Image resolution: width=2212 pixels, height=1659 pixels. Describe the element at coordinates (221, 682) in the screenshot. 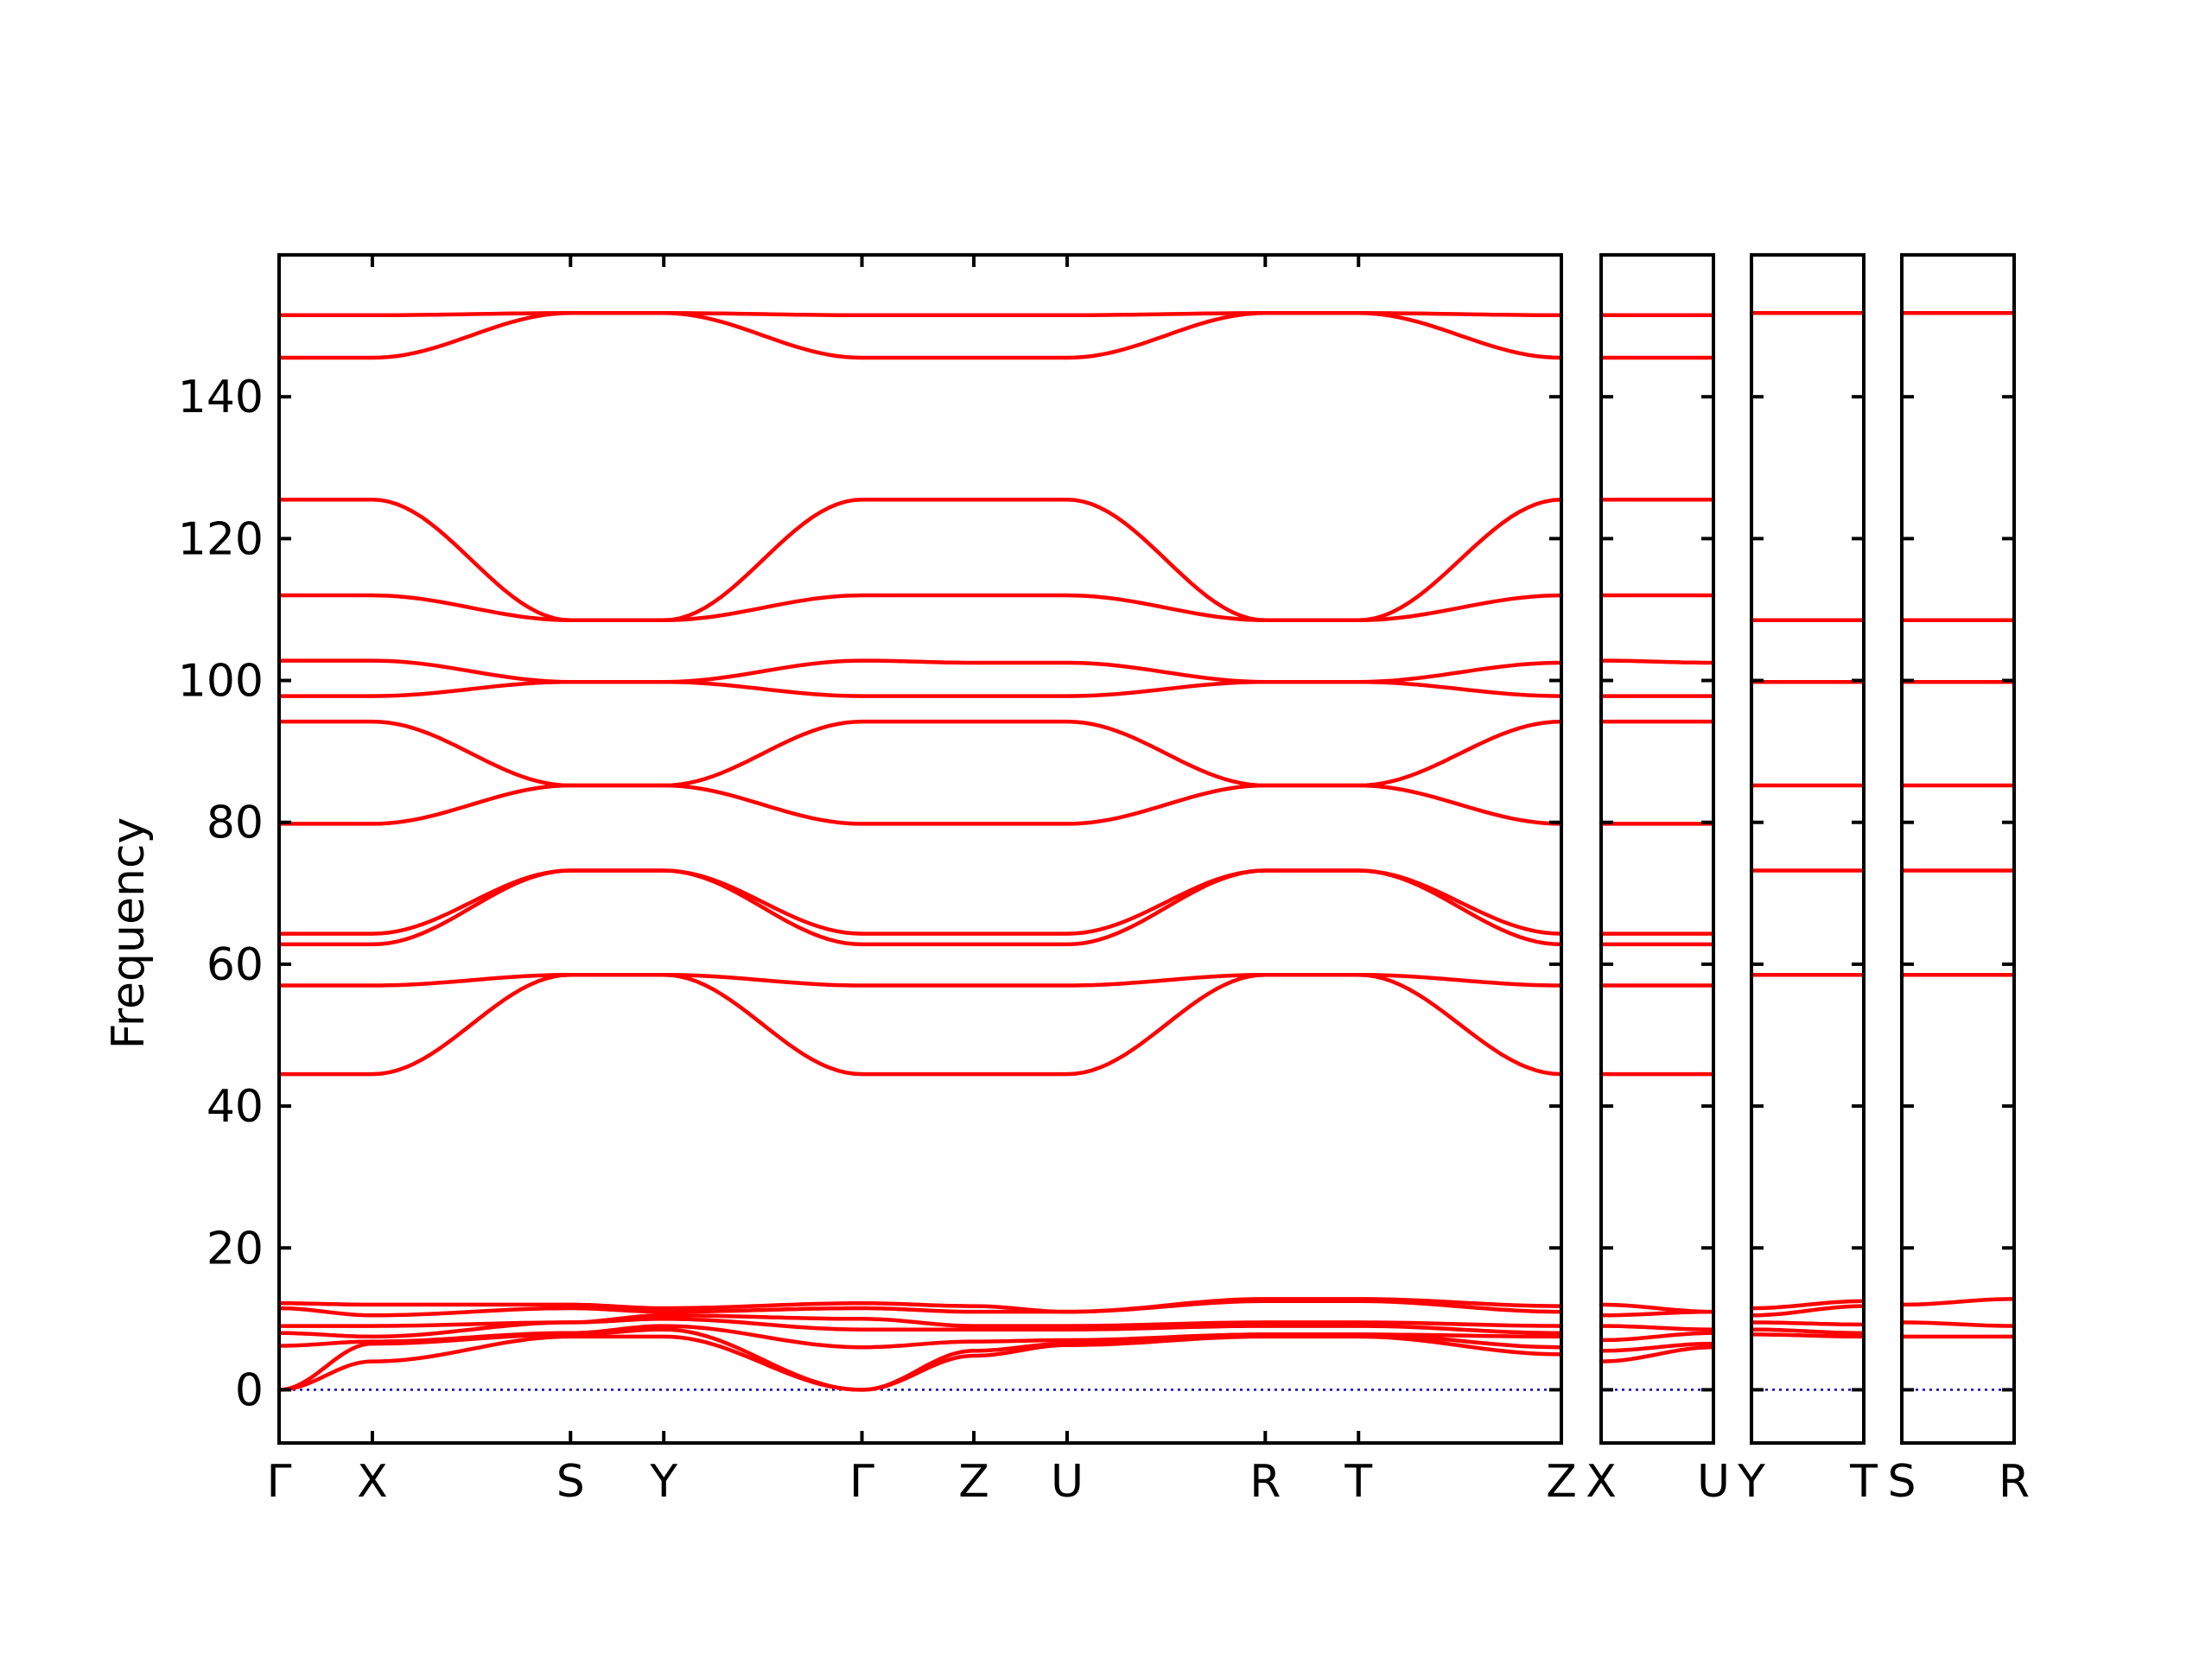

I see `y-tick-label: 100` at that location.